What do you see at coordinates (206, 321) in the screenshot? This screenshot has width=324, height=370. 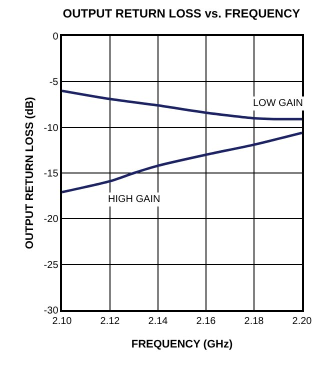 I see `x-tick-label: 2.16` at bounding box center [206, 321].